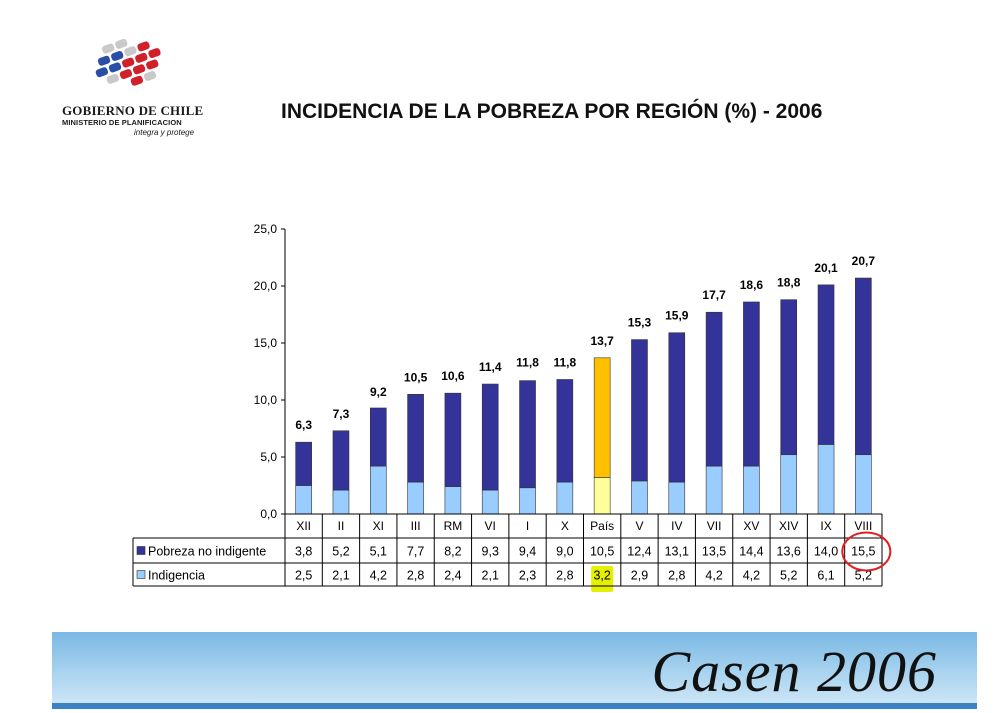 The height and width of the screenshot is (713, 995). What do you see at coordinates (826, 552) in the screenshot?
I see `table-cell-value: 14,0` at bounding box center [826, 552].